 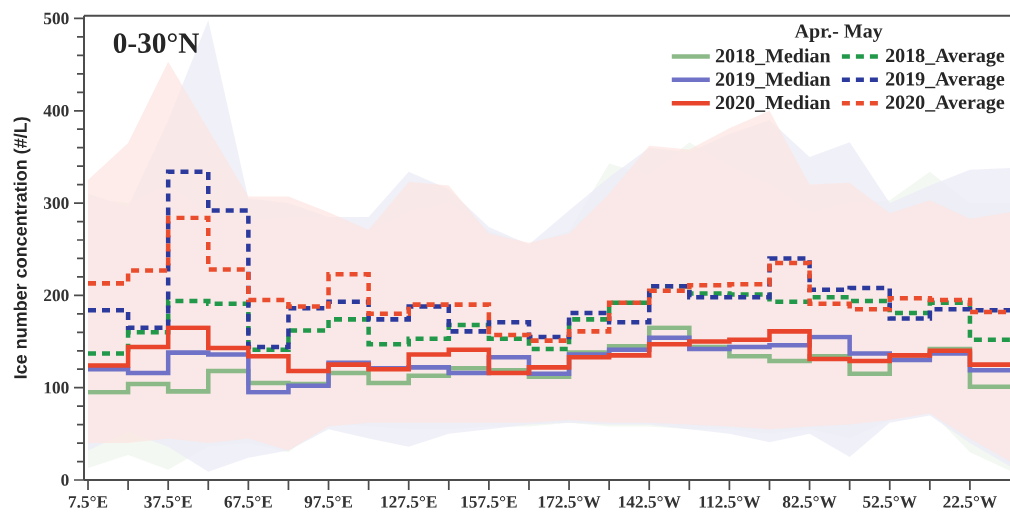 I want to click on y-tick-label: 100, so click(x=56, y=387).